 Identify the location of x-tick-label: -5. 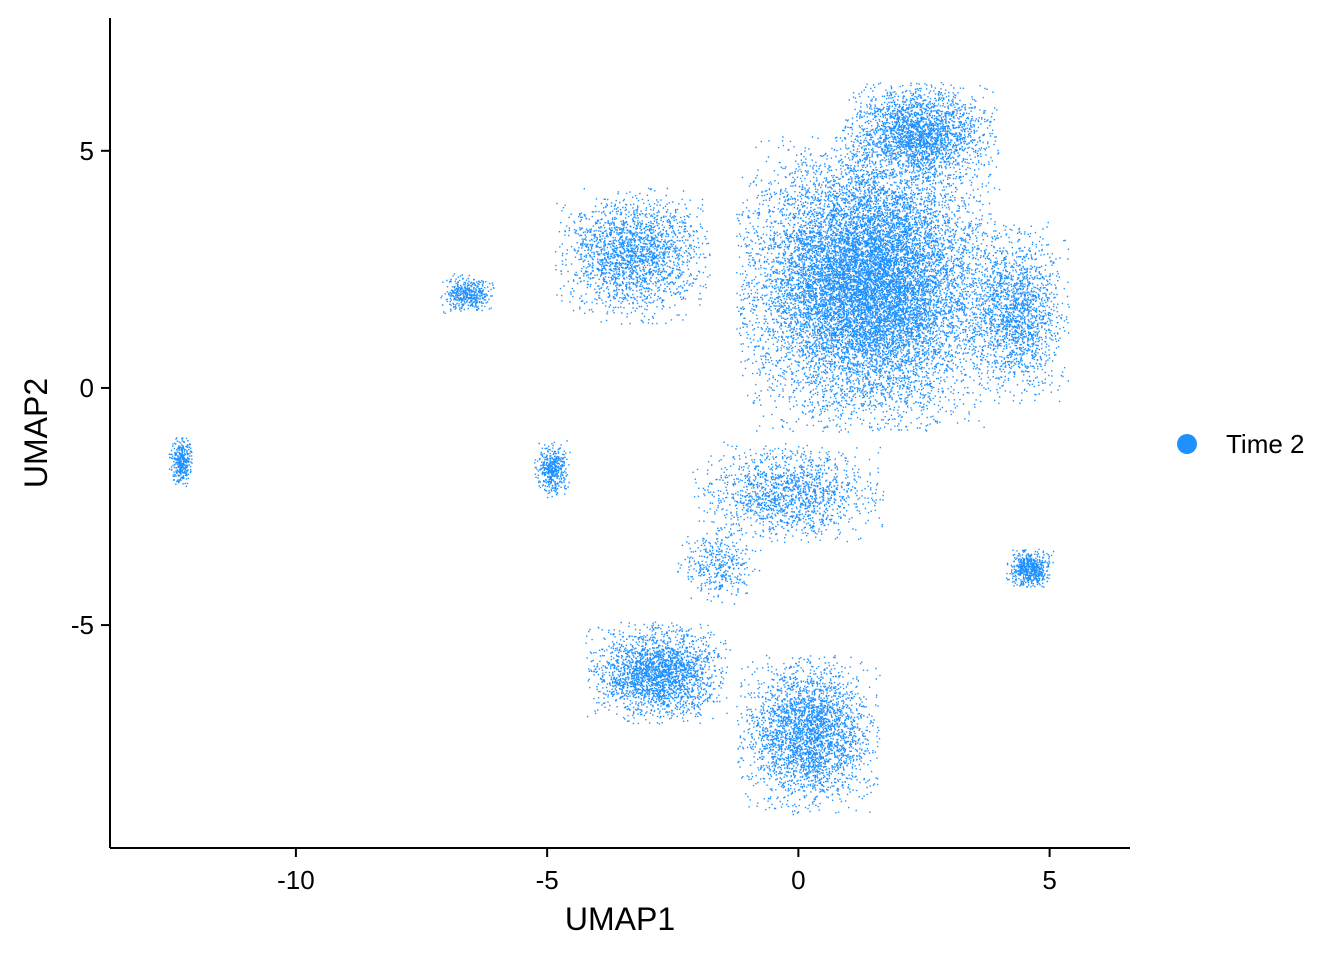
(547, 880).